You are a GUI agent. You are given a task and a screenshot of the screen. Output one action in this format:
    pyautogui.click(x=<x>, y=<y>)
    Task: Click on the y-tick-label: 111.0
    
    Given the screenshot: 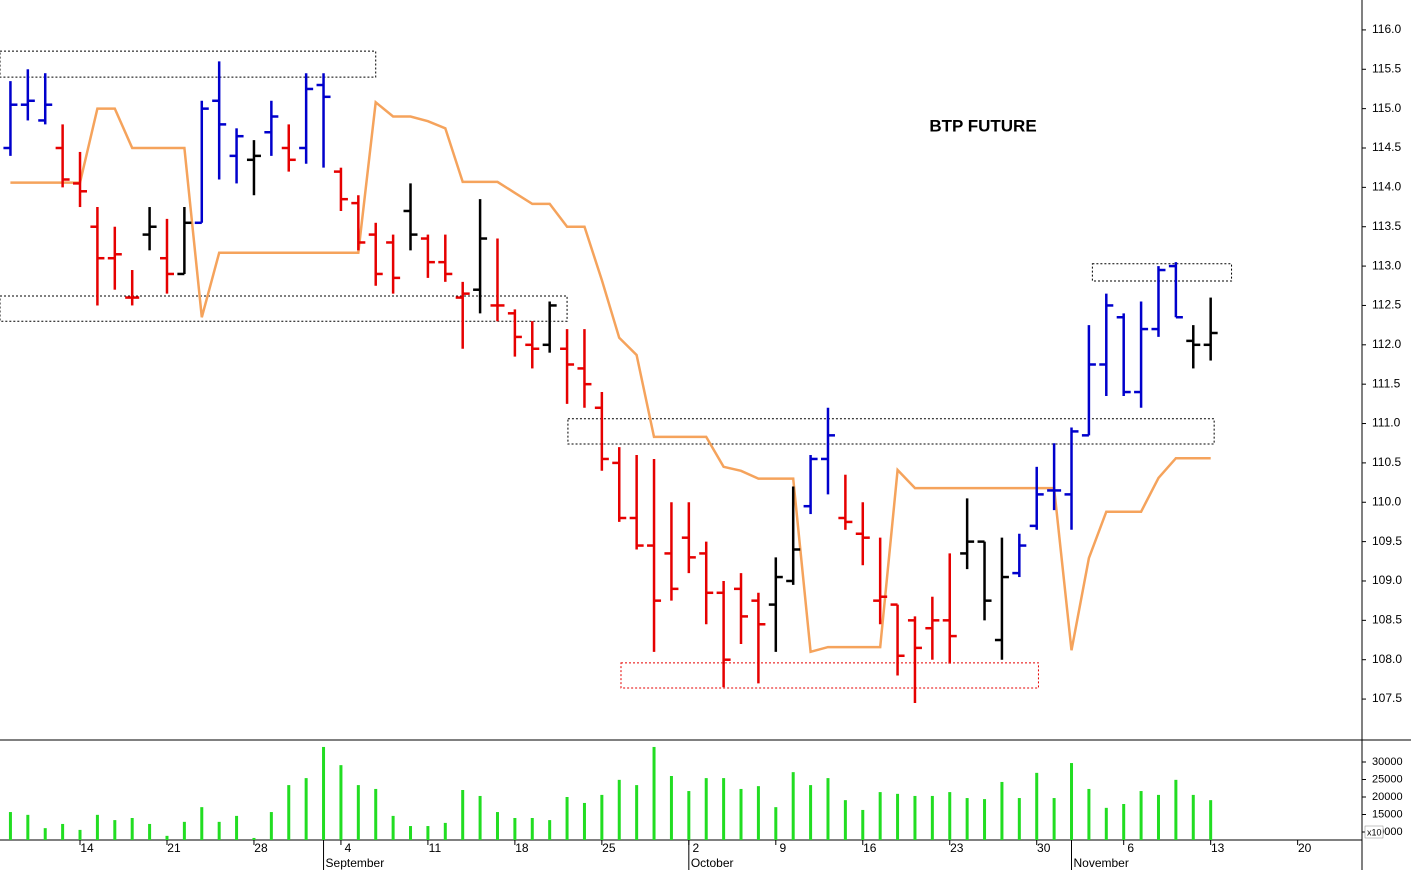 What is the action you would take?
    pyautogui.click(x=1386, y=423)
    